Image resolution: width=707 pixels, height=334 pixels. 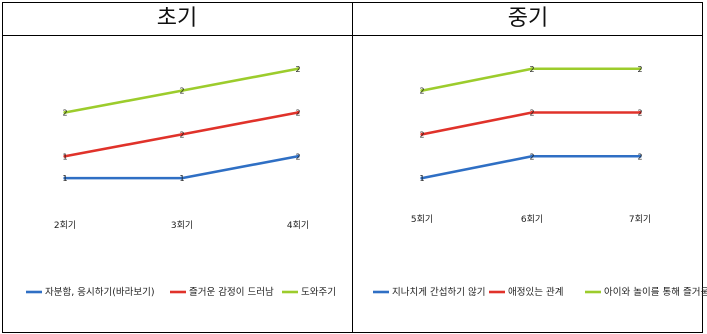 I want to click on header-early: 초기, so click(x=177, y=18).